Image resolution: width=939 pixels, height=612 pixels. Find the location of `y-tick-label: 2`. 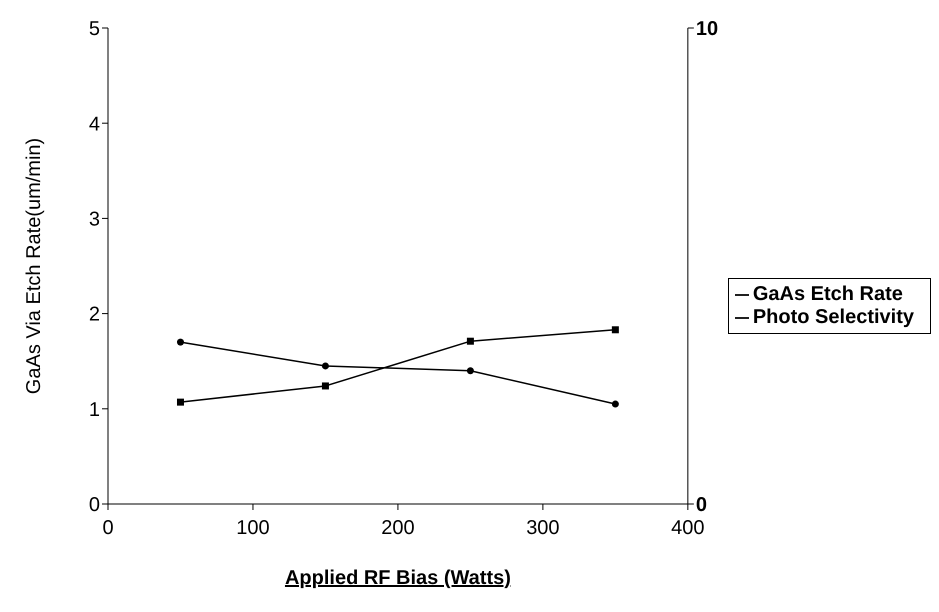

y-tick-label: 2 is located at coordinates (94, 315).